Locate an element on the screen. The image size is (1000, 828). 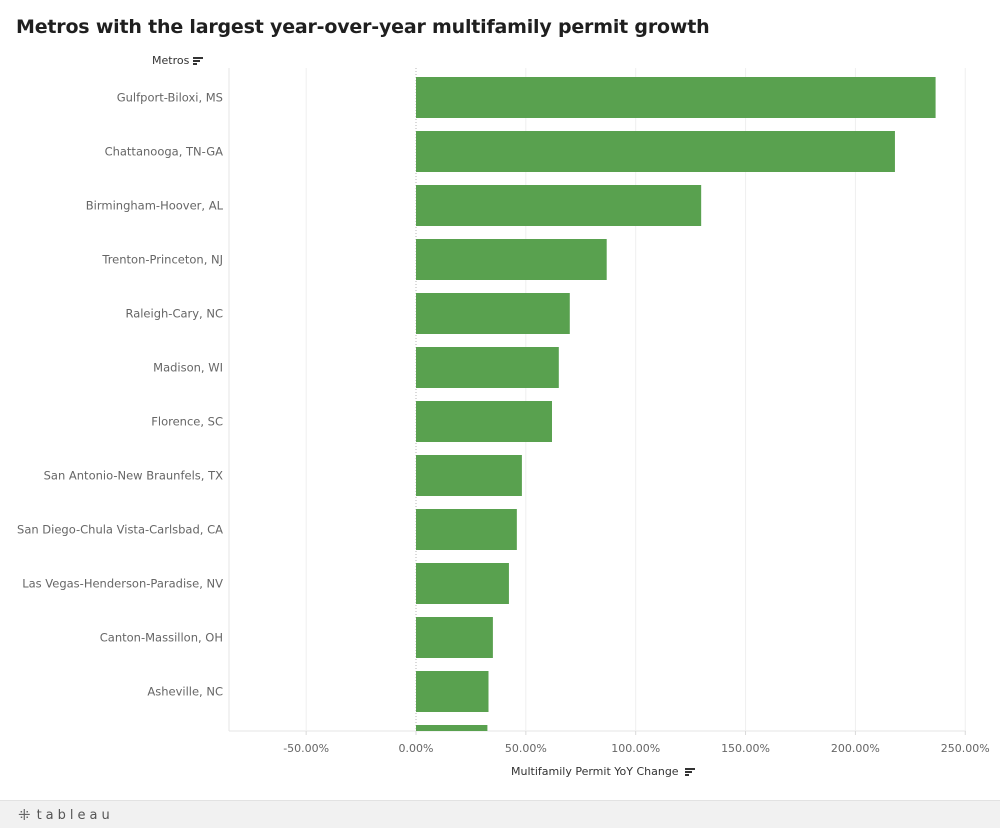
y-category-label: San Antonio-New Braunfels, TX is located at coordinates (134, 476).